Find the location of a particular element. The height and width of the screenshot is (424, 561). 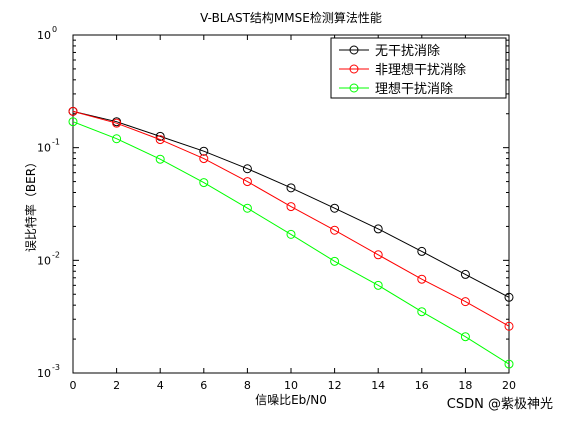

y-tick-exponent: -3 is located at coordinates (56, 367).